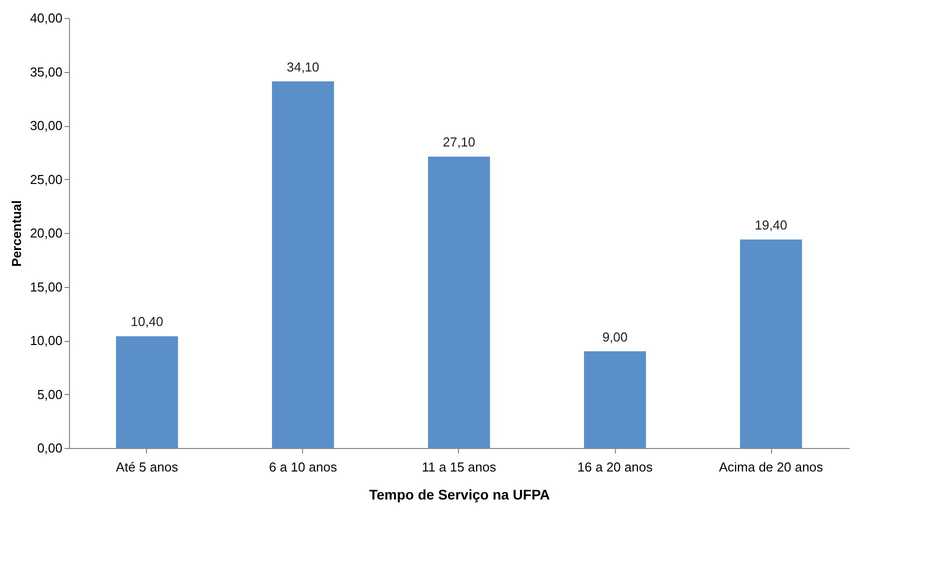 The image size is (927, 566). What do you see at coordinates (46, 125) in the screenshot?
I see `y-tick-label: 30,00` at bounding box center [46, 125].